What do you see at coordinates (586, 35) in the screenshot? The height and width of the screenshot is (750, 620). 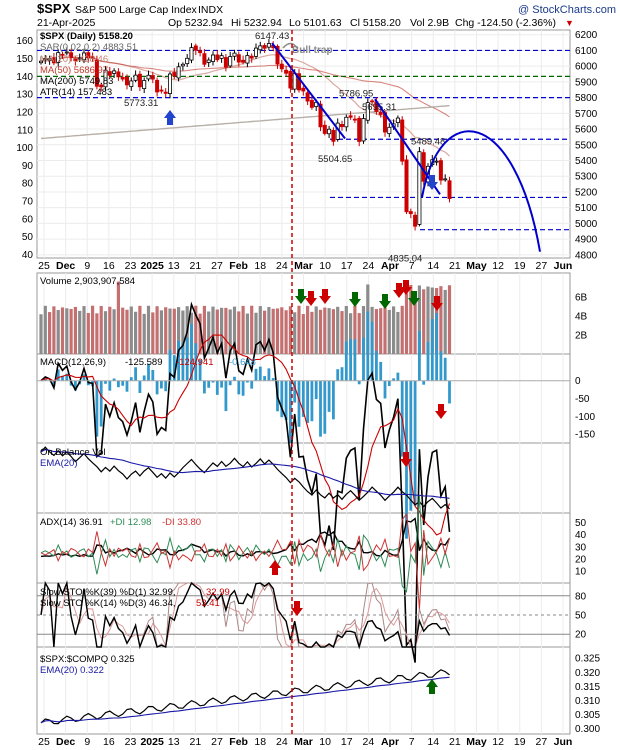 I see `price-right-tick: 6200` at bounding box center [586, 35].